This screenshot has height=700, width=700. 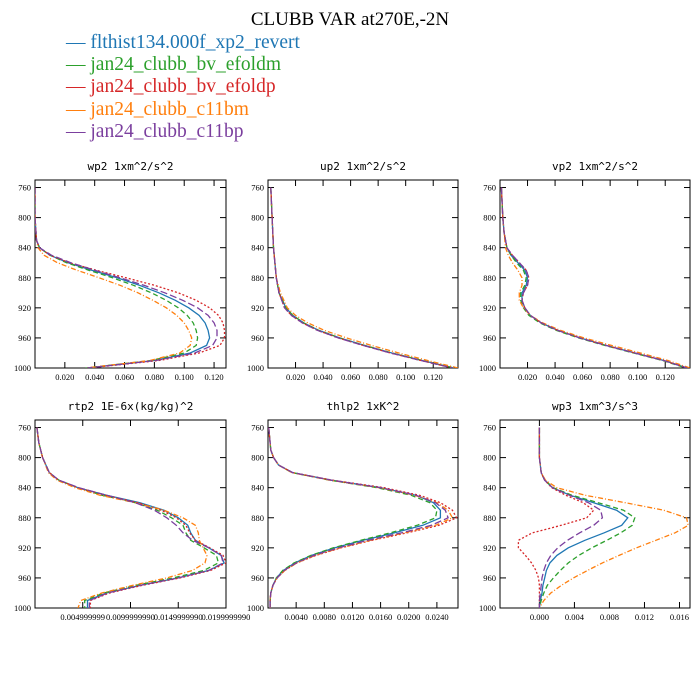 What do you see at coordinates (644, 617) in the screenshot?
I see `x-tick-label: 0.012` at bounding box center [644, 617].